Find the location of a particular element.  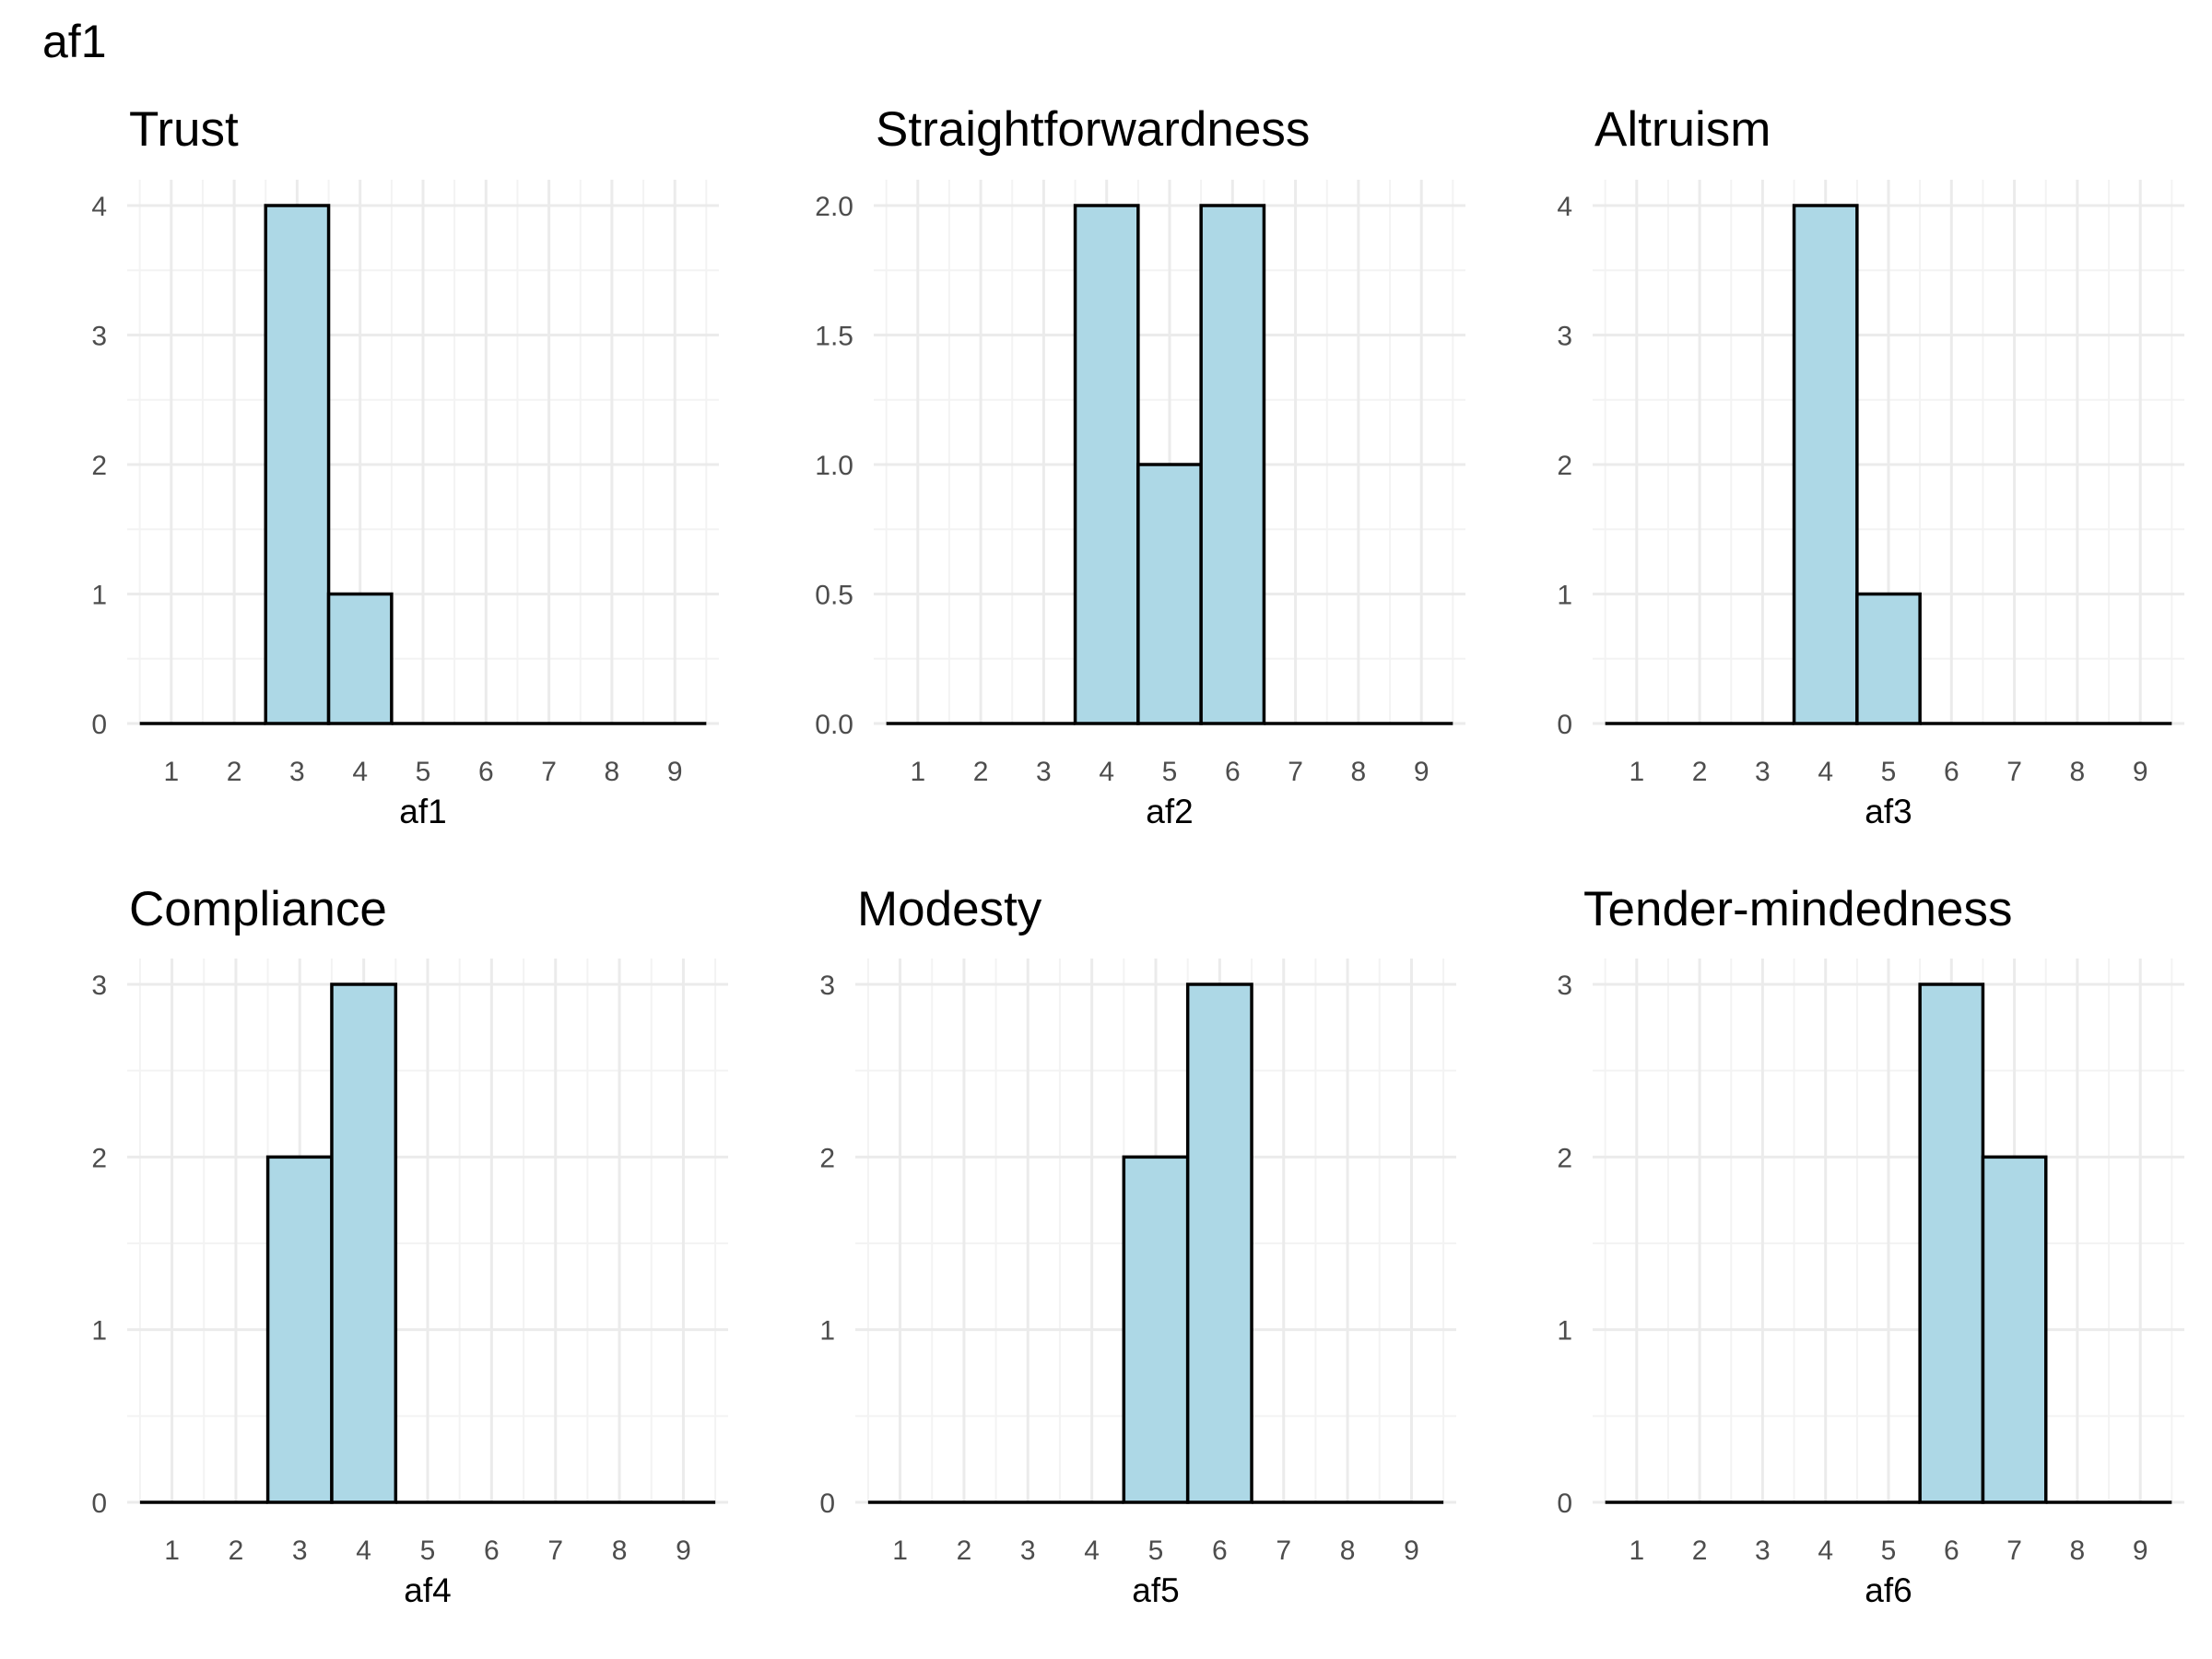

panel-title: Trust is located at coordinates (184, 129).